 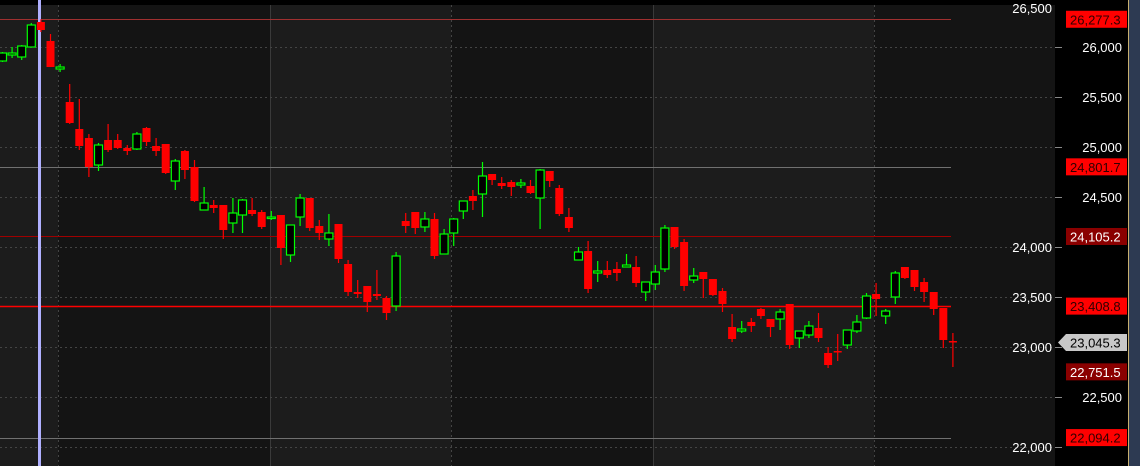 I want to click on y-tick-label: 26,500, so click(x=1032, y=8).